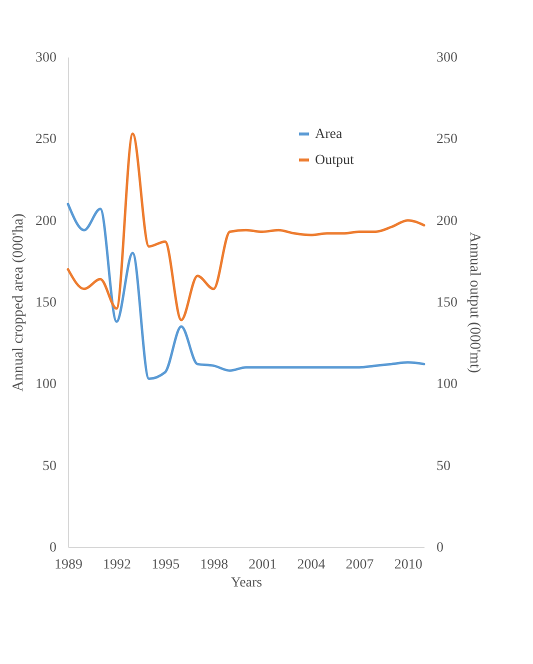  Describe the element at coordinates (311, 565) in the screenshot. I see `x-tick-label: 2004` at that location.